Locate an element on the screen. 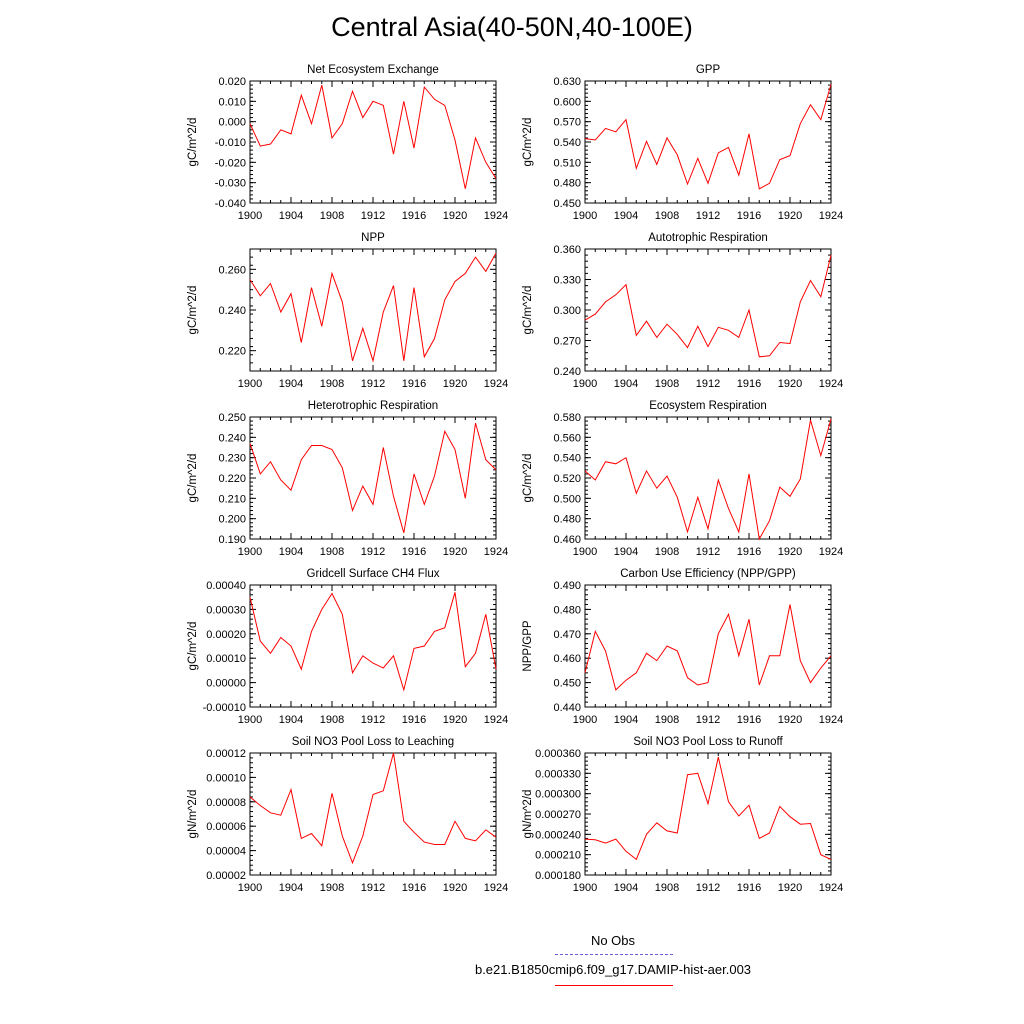 The image size is (1024, 1024). y-tick-label: 0.190 is located at coordinates (232, 540).